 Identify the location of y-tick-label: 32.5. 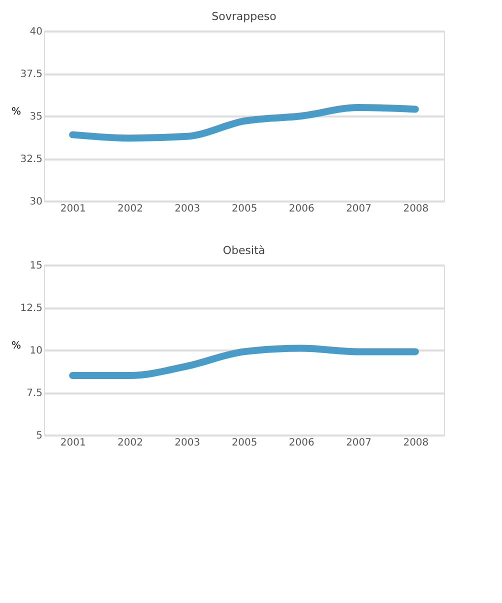
(31, 159).